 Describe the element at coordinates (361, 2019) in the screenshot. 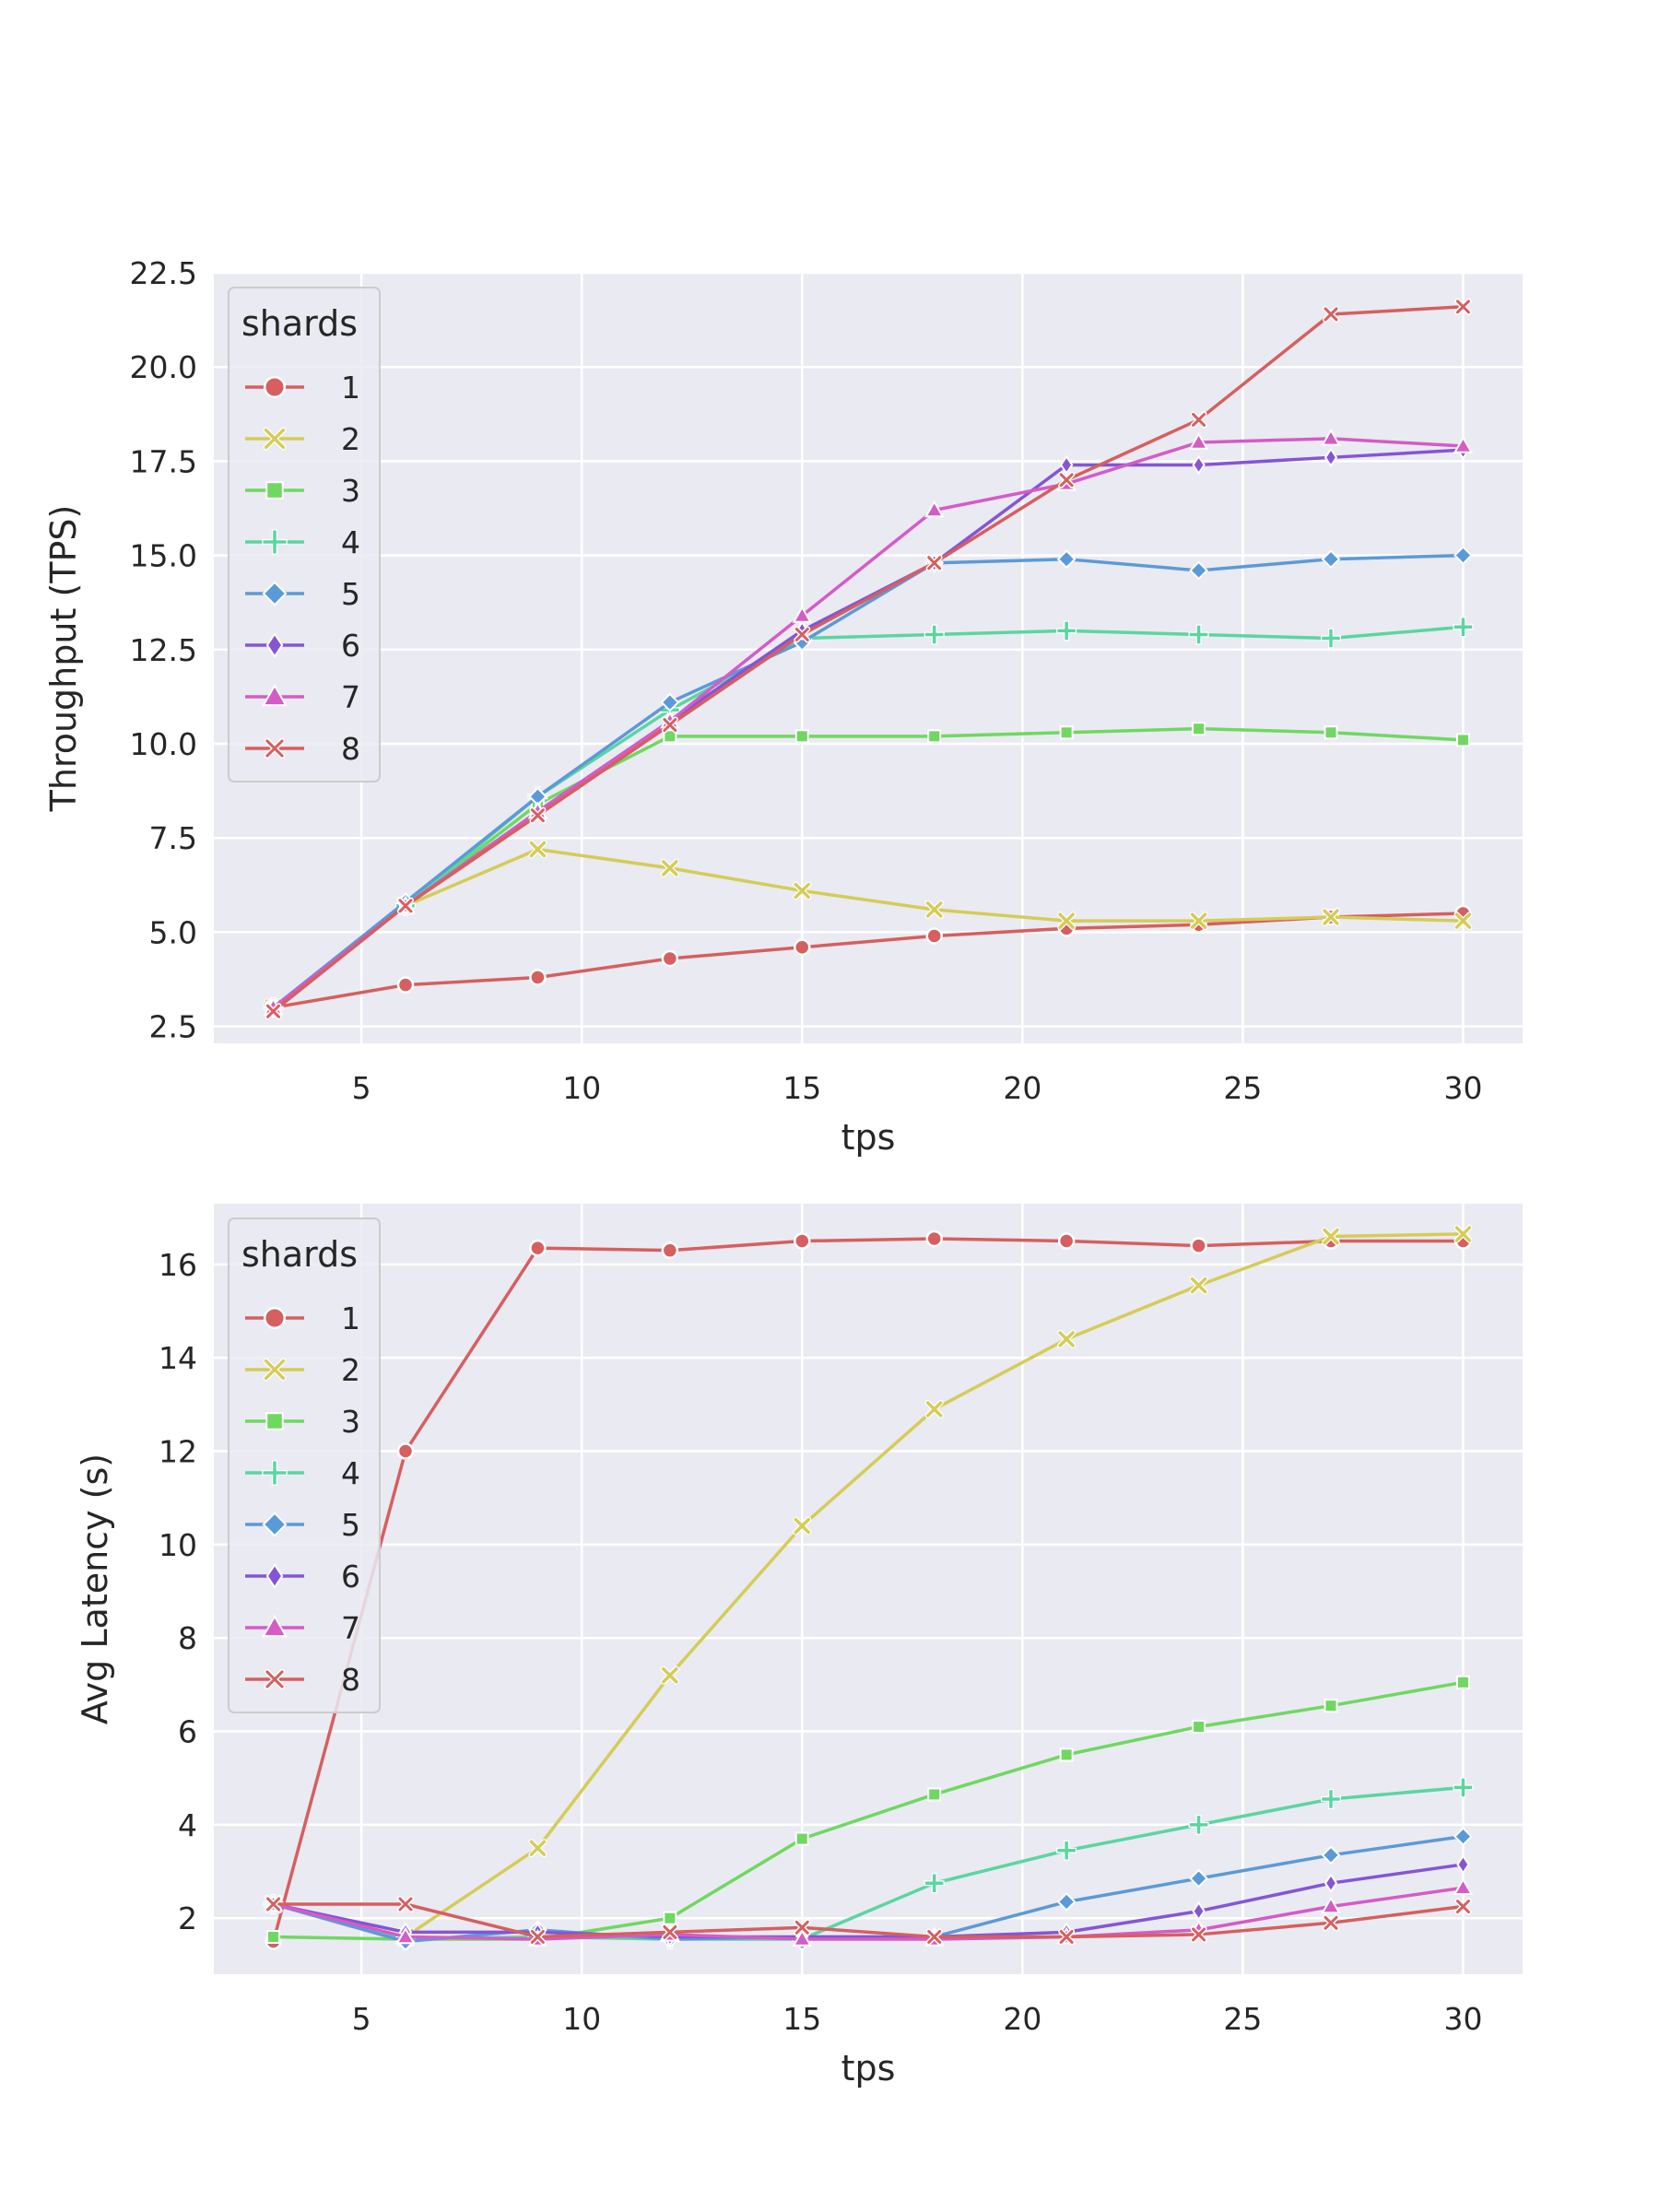

I see `x-tick-label: 5` at that location.